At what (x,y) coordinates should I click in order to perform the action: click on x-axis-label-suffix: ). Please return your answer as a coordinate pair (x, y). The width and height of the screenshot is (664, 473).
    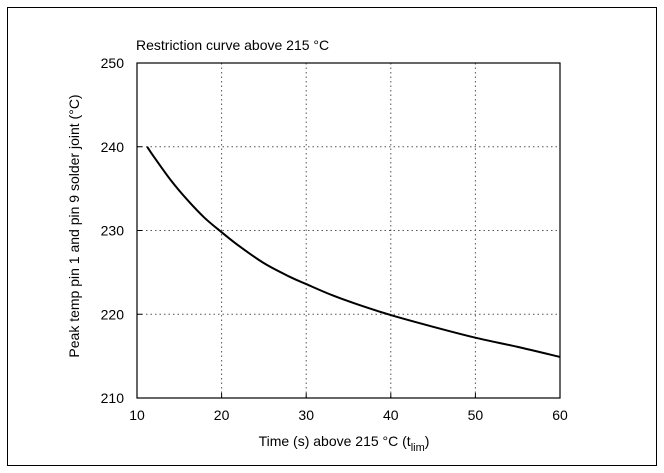
    Looking at the image, I should click on (427, 441).